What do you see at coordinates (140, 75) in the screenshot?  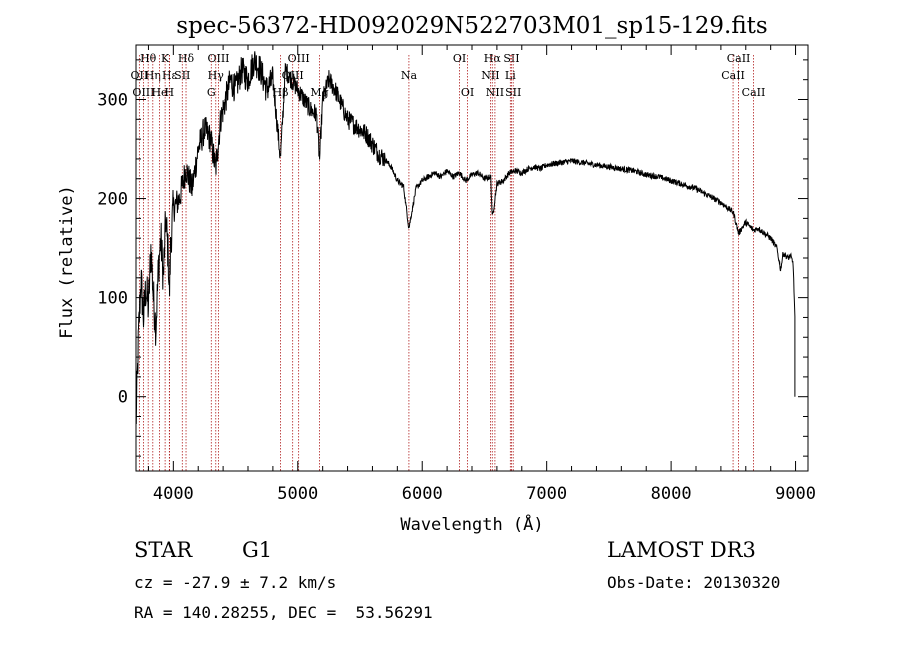 I see `line-marker-label: OII` at bounding box center [140, 75].